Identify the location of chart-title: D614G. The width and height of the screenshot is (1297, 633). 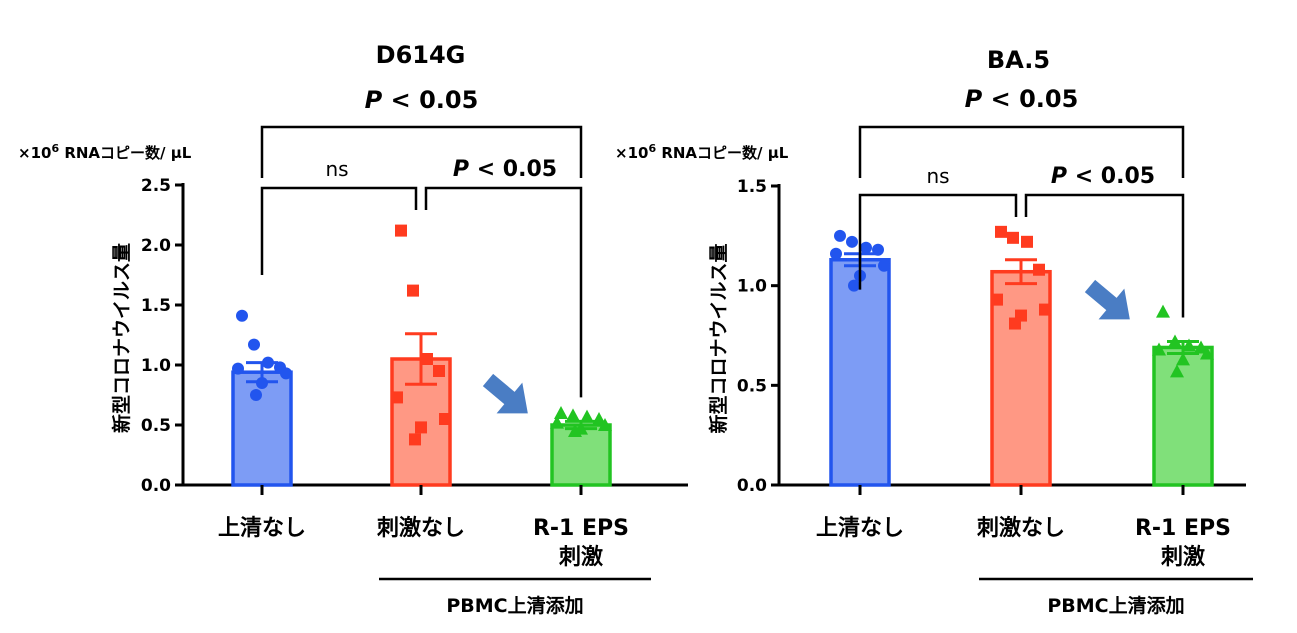
(421, 55).